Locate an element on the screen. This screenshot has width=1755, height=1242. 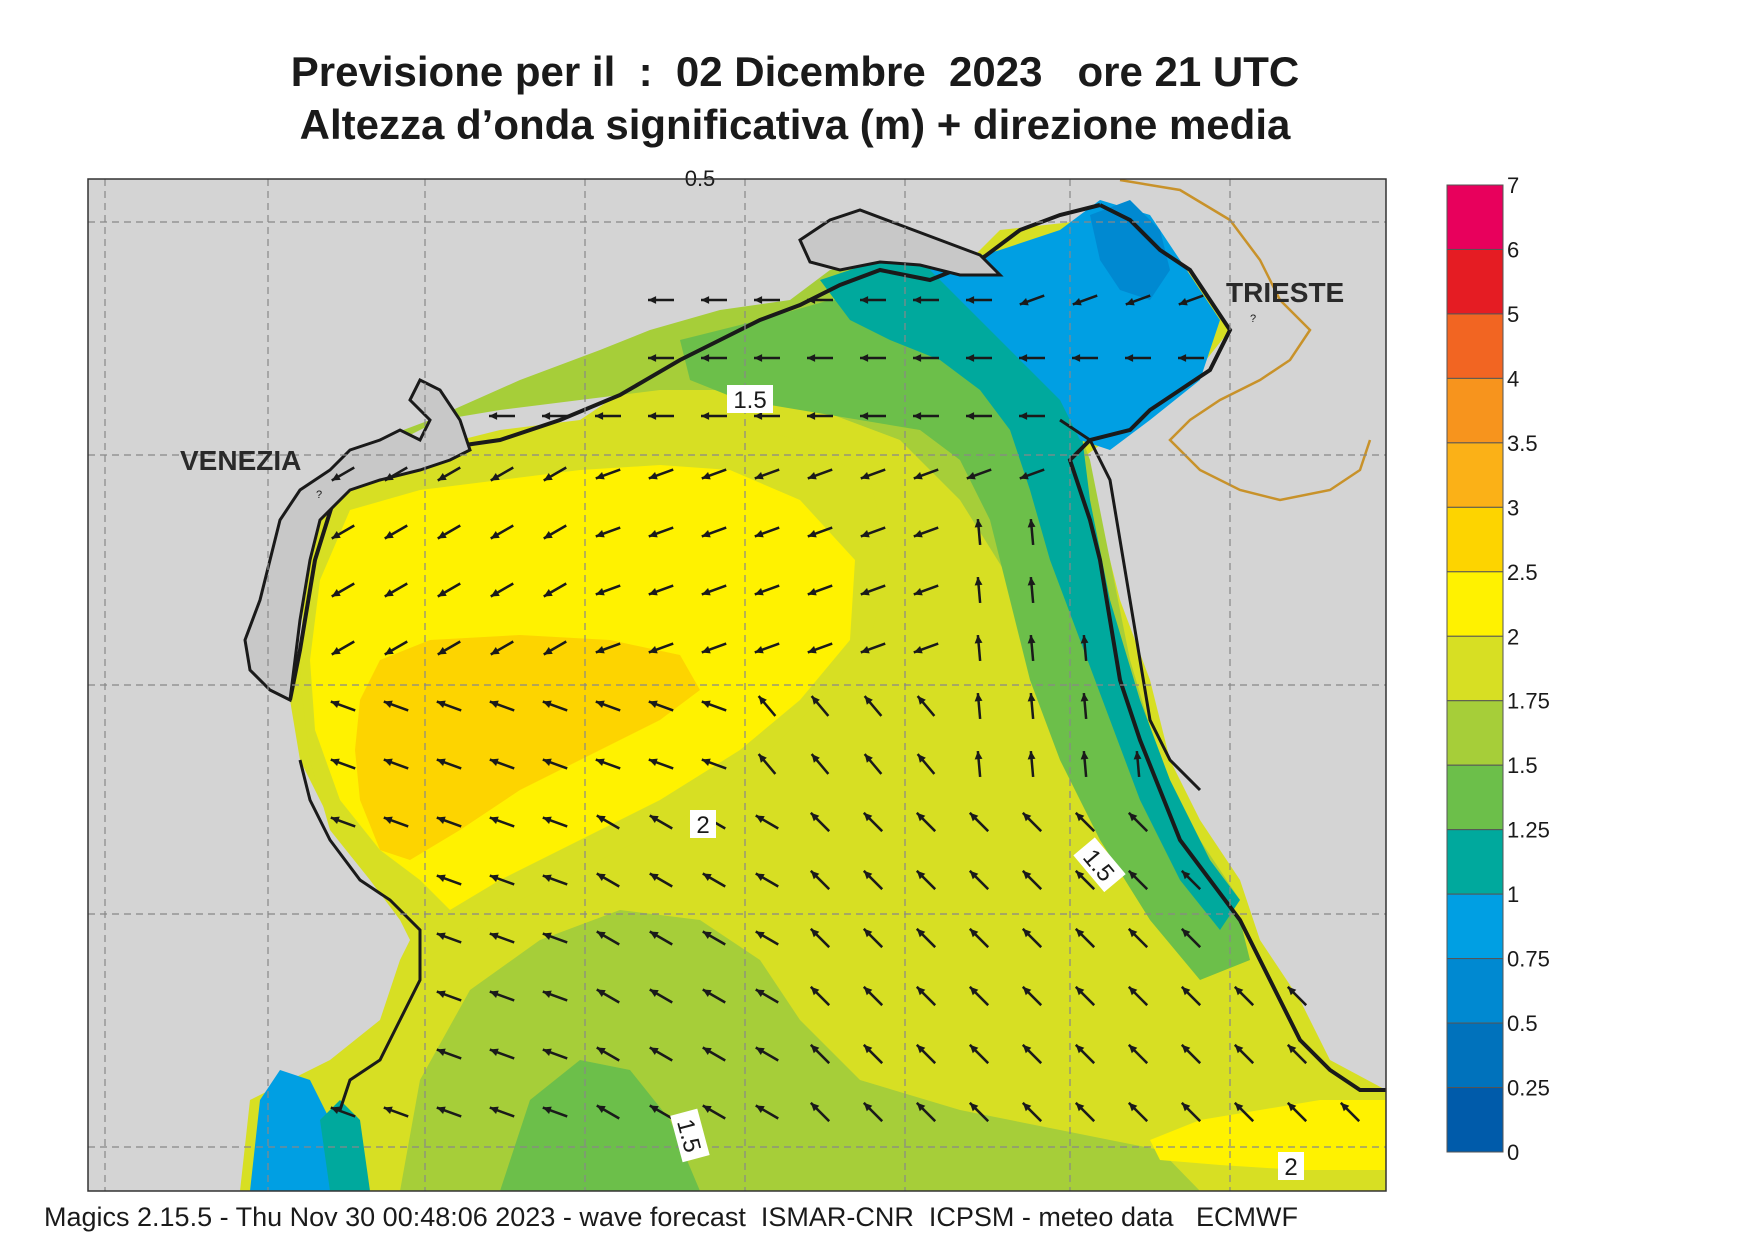
contour-label: 2 is located at coordinates (702, 825).